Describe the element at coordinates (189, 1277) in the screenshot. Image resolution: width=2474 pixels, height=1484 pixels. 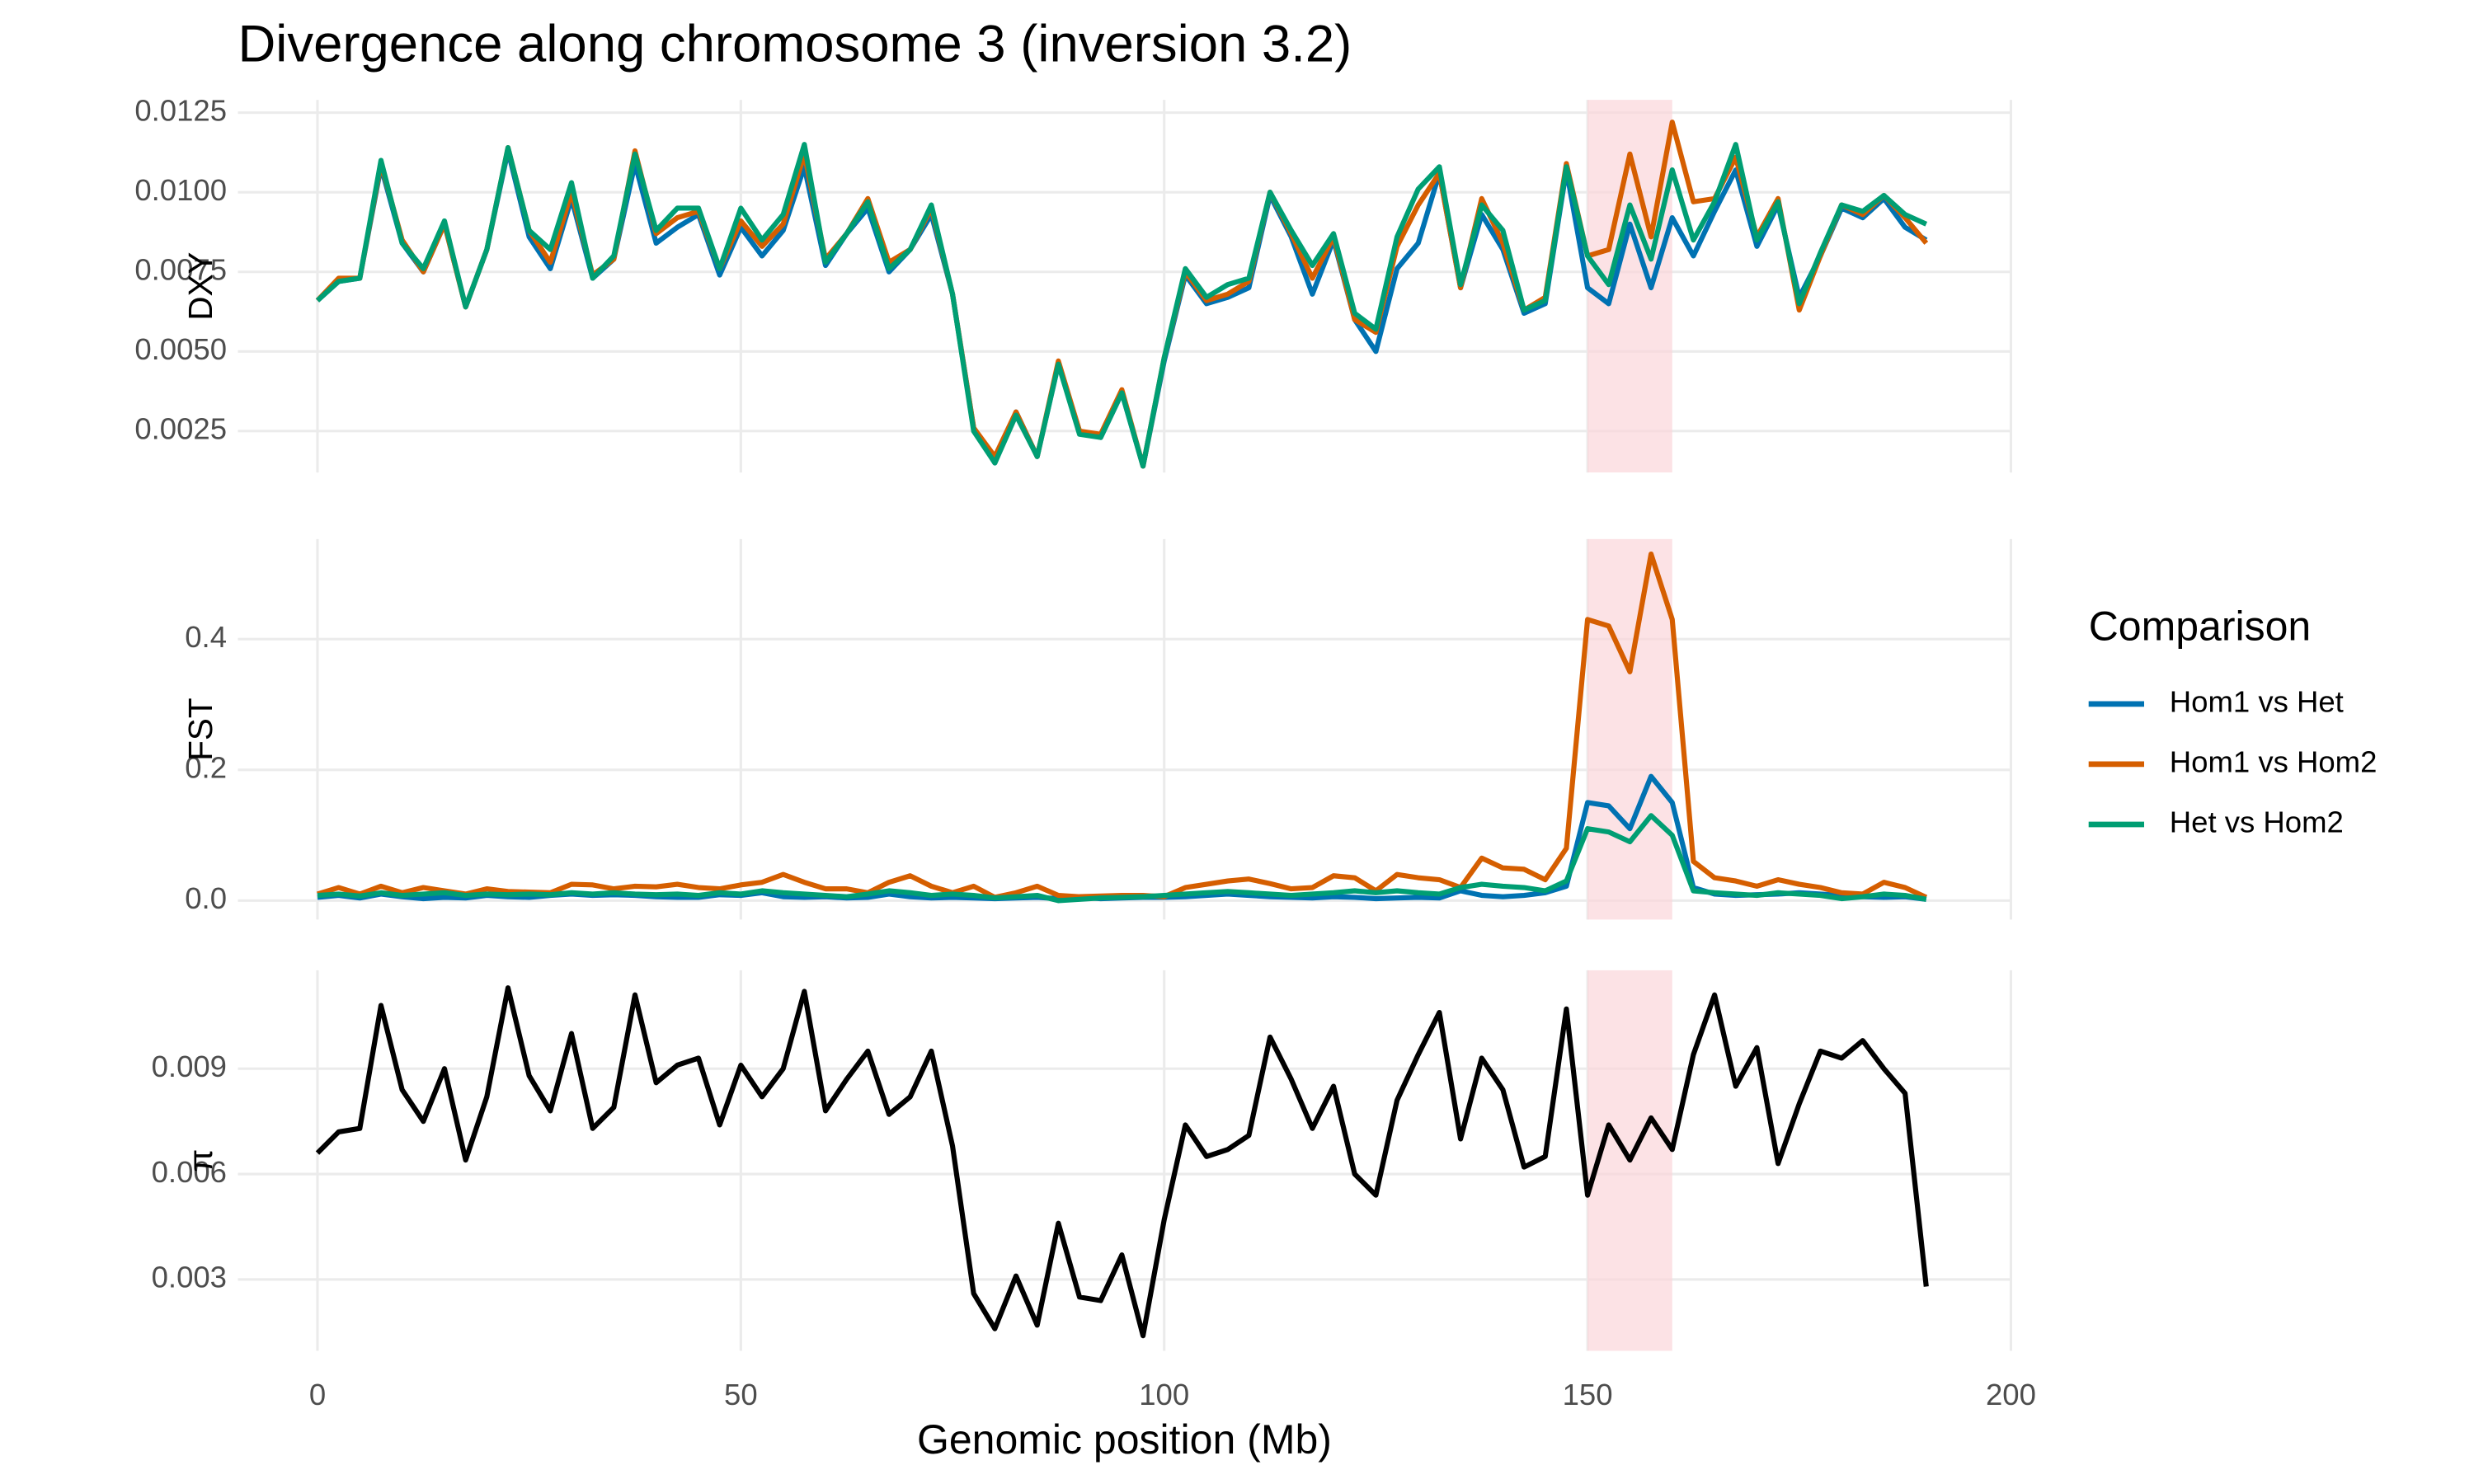
I see `y-tick-label: 0.003` at that location.